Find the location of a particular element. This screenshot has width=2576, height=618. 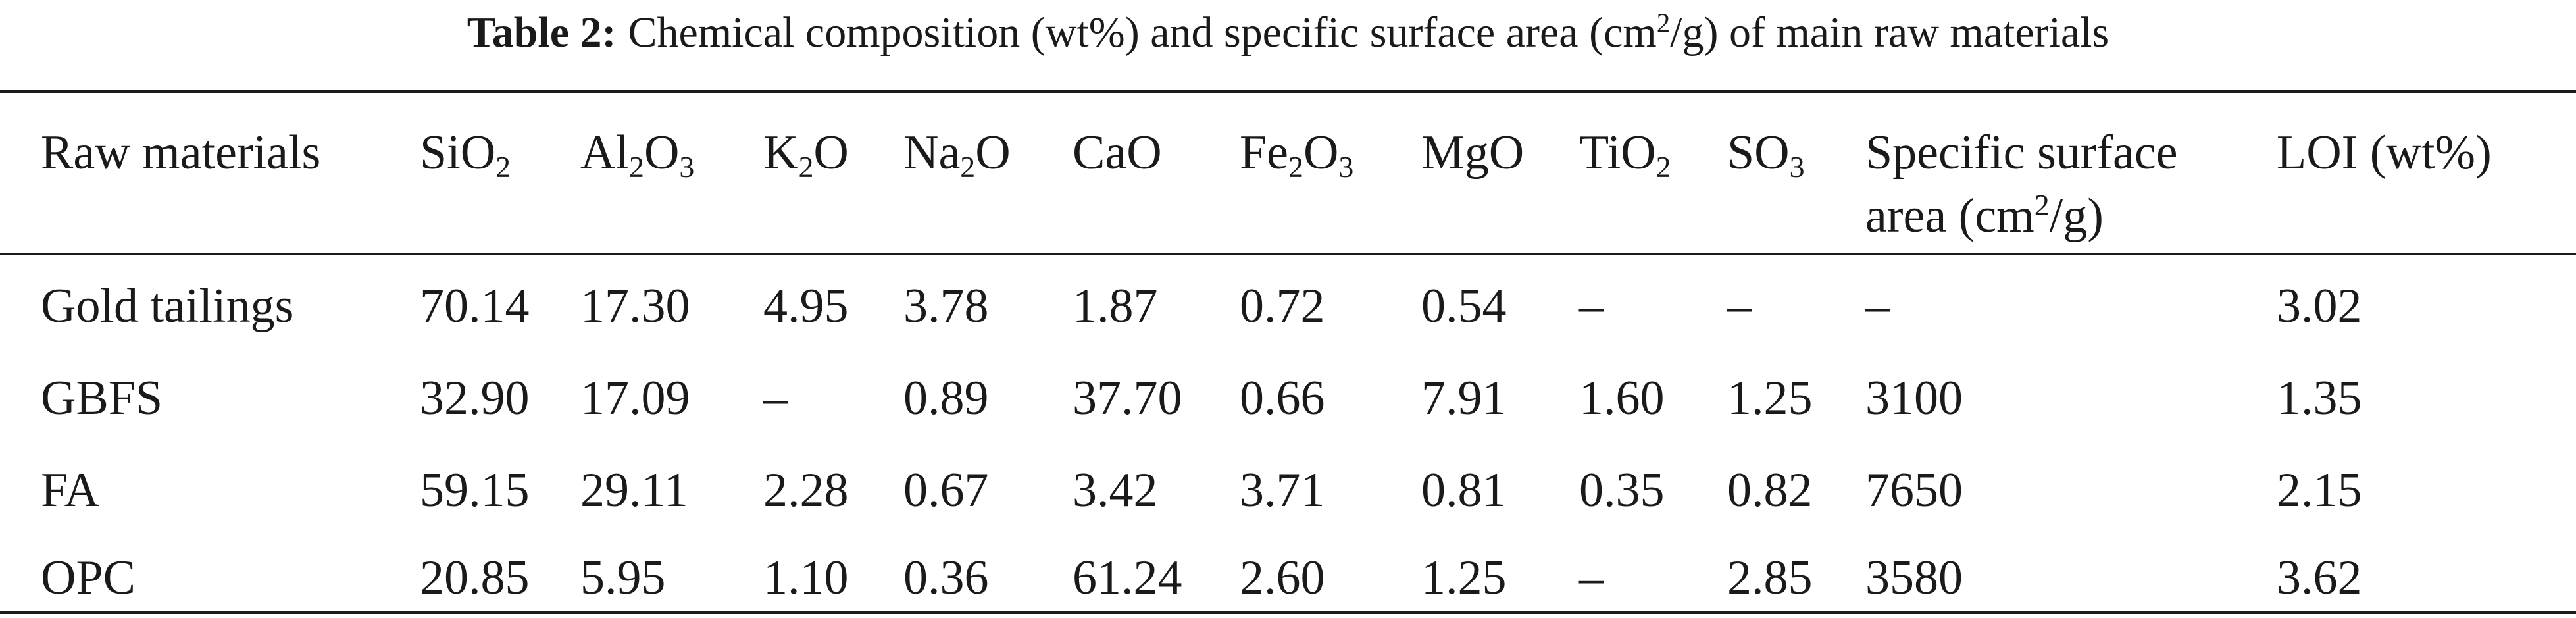

cell-so3: 1.25 is located at coordinates (1770, 398).